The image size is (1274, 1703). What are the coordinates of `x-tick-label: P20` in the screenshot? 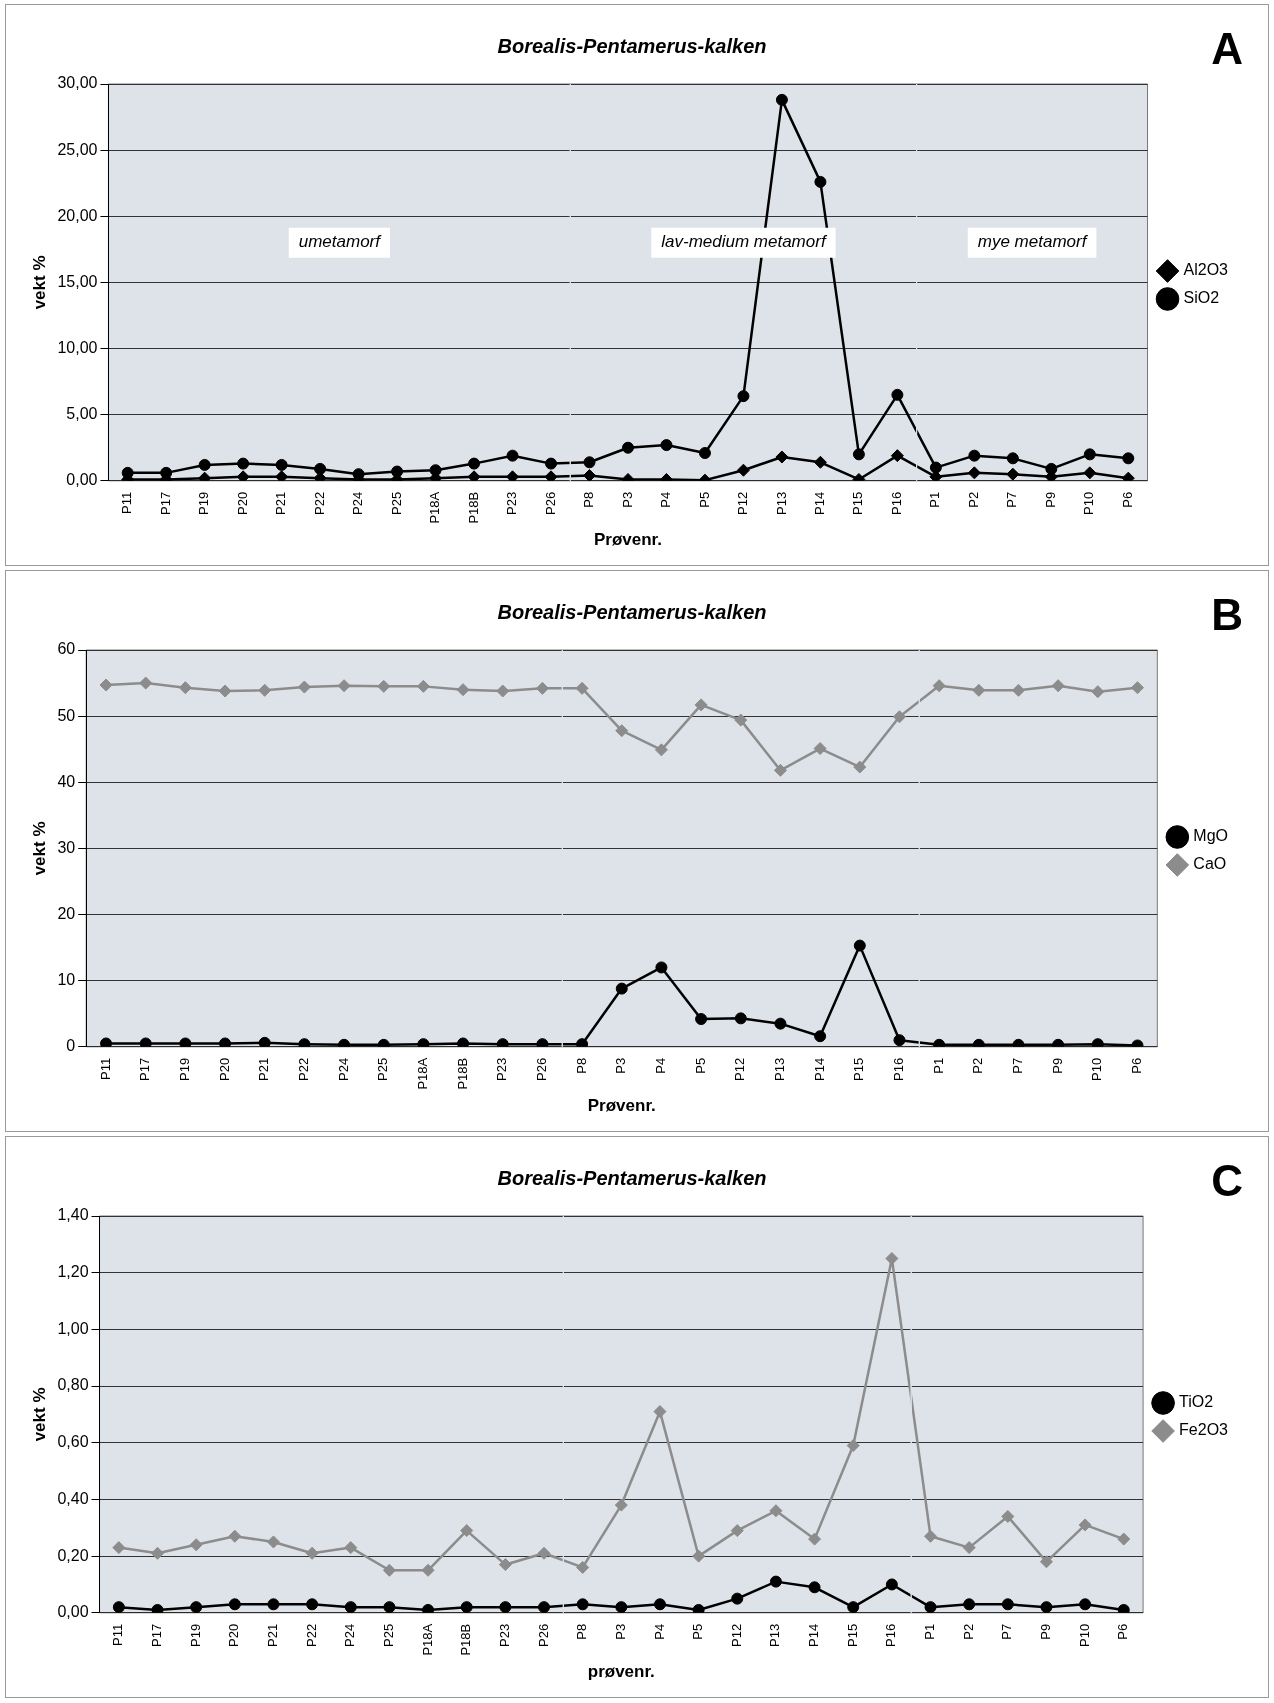 It's located at (234, 1635).